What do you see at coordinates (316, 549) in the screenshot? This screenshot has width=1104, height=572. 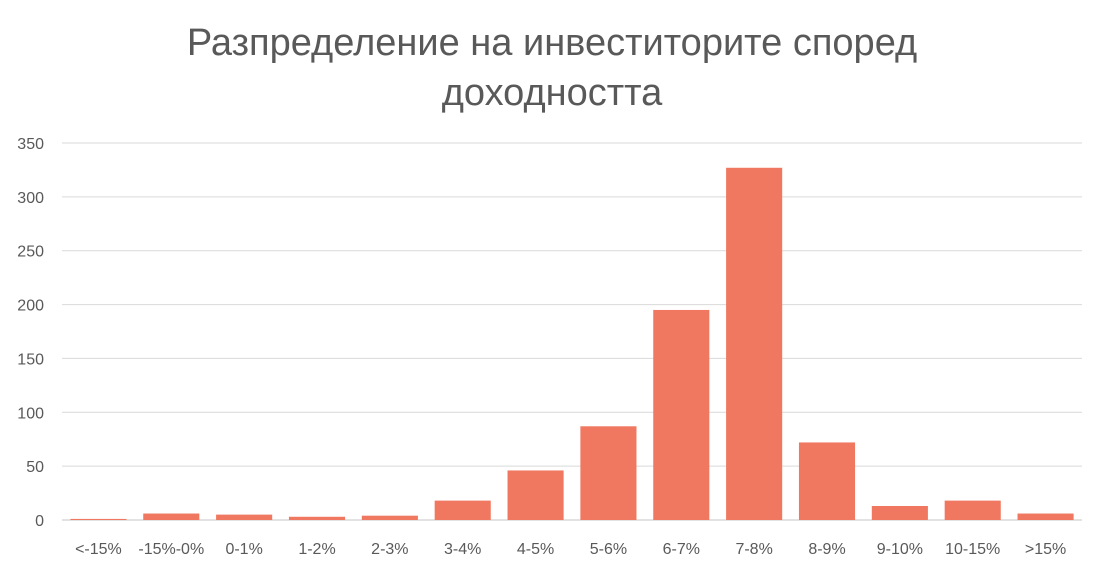 I see `x-tick-label: 1-2%` at bounding box center [316, 549].